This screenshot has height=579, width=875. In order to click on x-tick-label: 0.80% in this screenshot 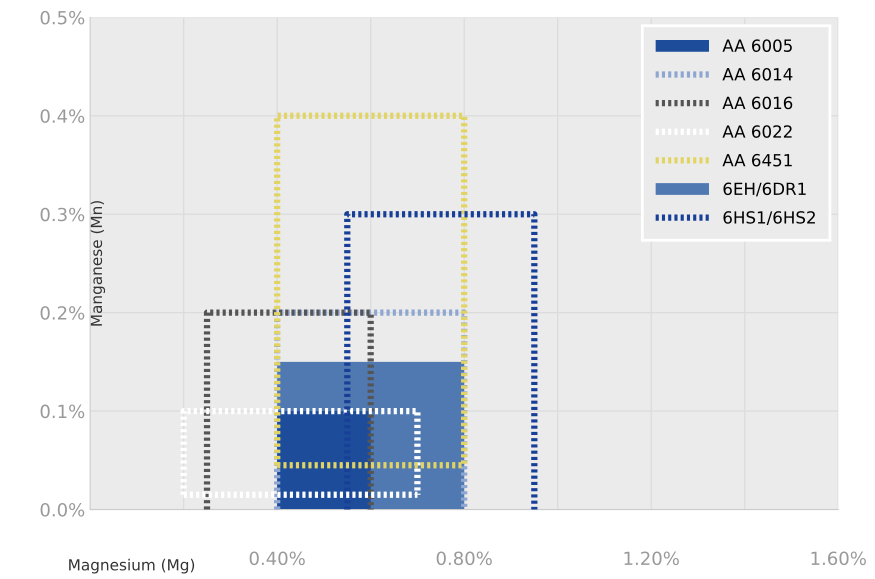, I will do `click(464, 559)`.